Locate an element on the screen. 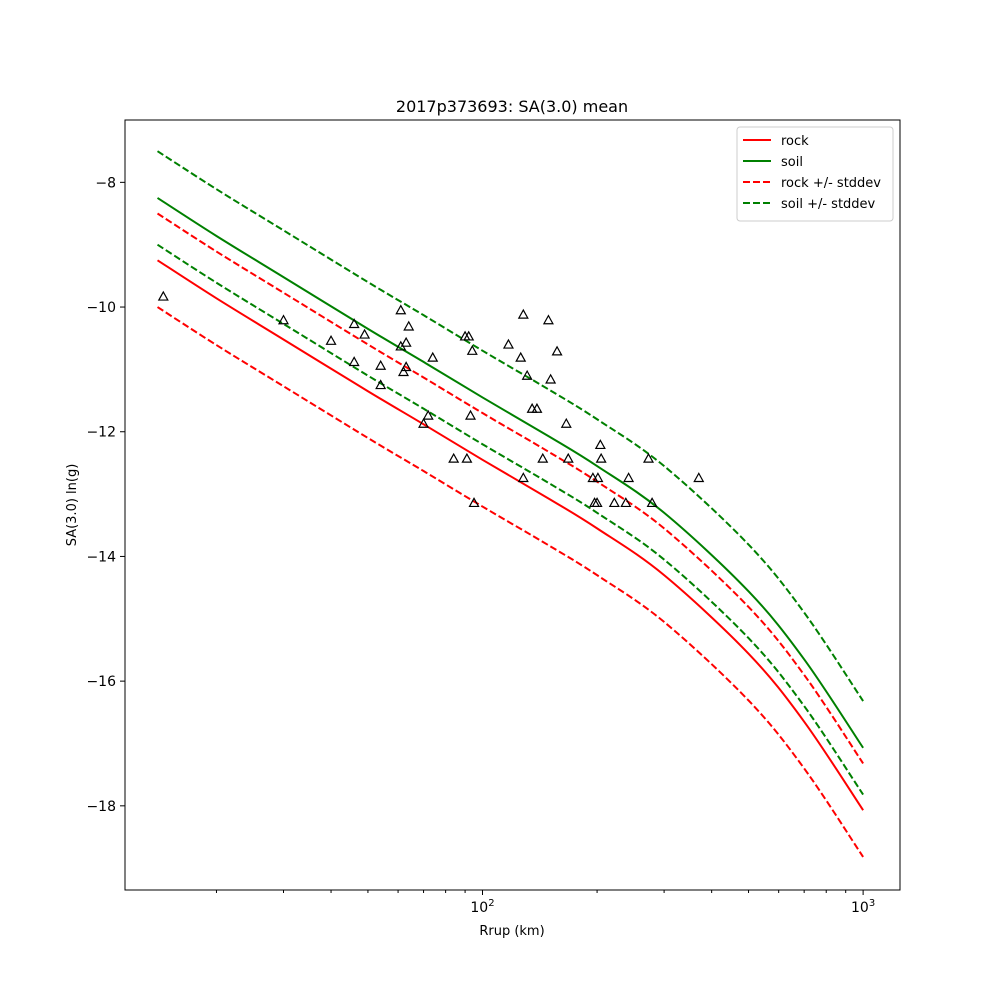 The height and width of the screenshot is (1000, 1000). chart-title: 2017p373693: SA(3.0) mean is located at coordinates (512, 106).